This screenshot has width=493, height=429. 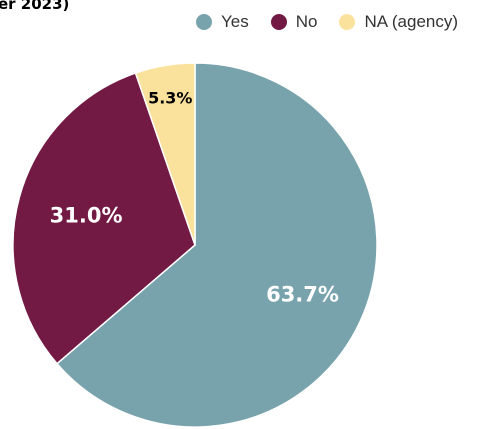 What do you see at coordinates (170, 97) in the screenshot?
I see `pie-label-na-agency: 5.3%` at bounding box center [170, 97].